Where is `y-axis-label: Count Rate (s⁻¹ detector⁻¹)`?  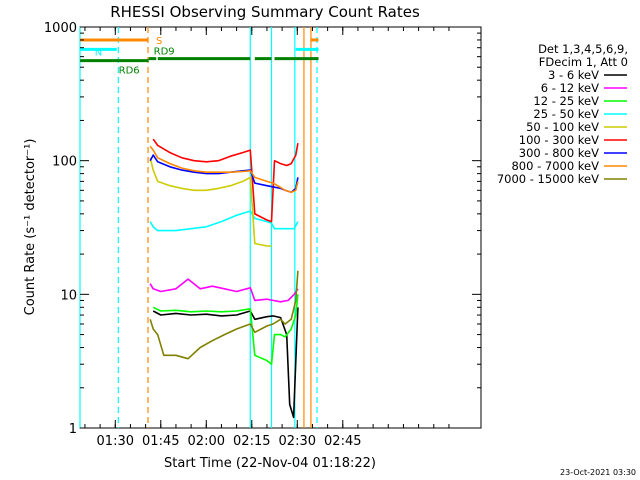 y-axis-label: Count Rate (s⁻¹ detector⁻¹) is located at coordinates (30, 227).